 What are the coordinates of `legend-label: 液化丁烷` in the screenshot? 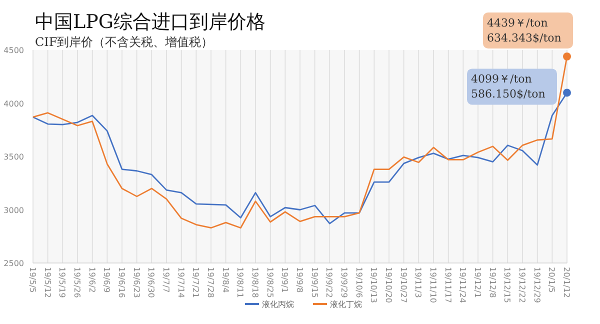 It's located at (346, 304).